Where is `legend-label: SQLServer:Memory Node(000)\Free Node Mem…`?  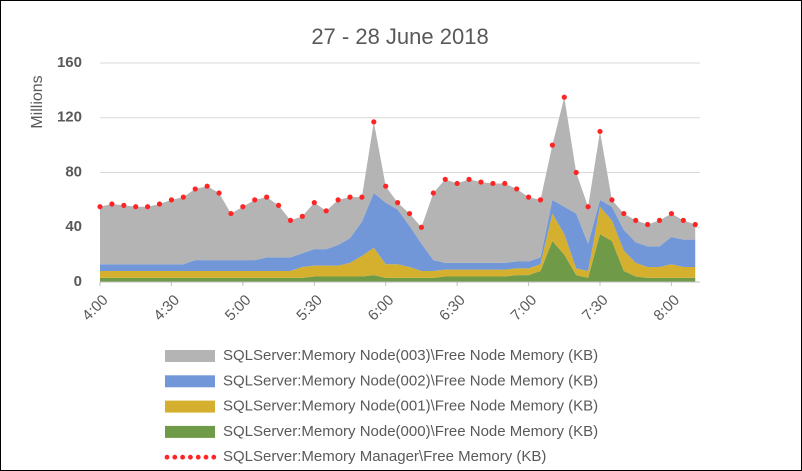
legend-label: SQLServer:Memory Node(000)\Free Node Mem… is located at coordinates (410, 431).